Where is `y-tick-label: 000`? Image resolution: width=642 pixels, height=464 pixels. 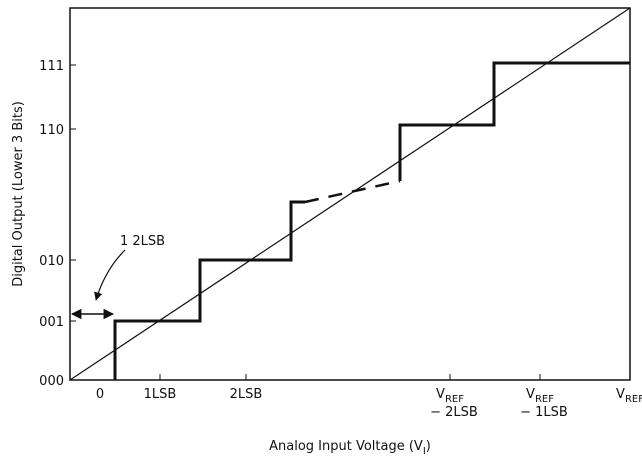 y-tick-label: 000 is located at coordinates (51, 381).